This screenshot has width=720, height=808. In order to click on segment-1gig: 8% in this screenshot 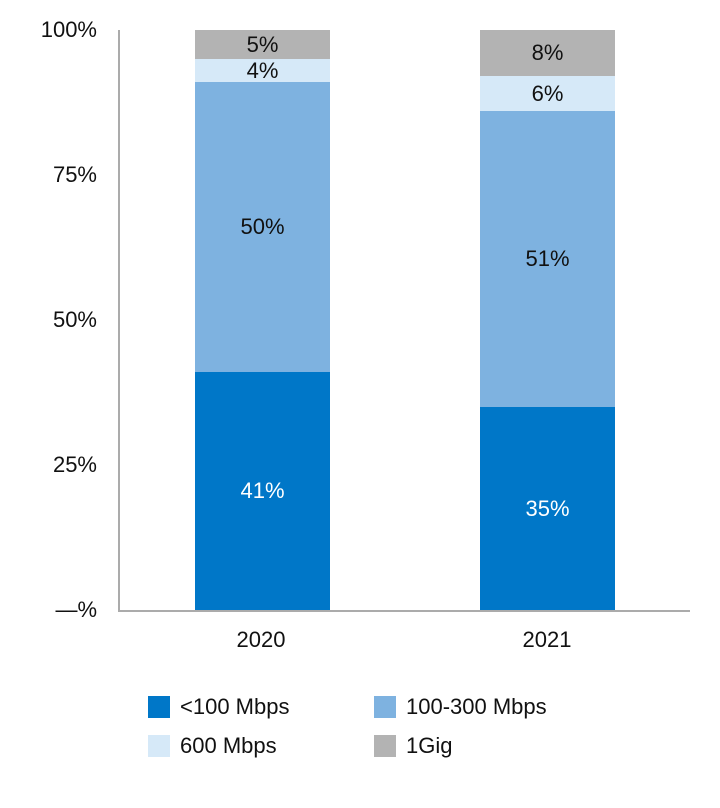, I will do `click(547, 53)`.